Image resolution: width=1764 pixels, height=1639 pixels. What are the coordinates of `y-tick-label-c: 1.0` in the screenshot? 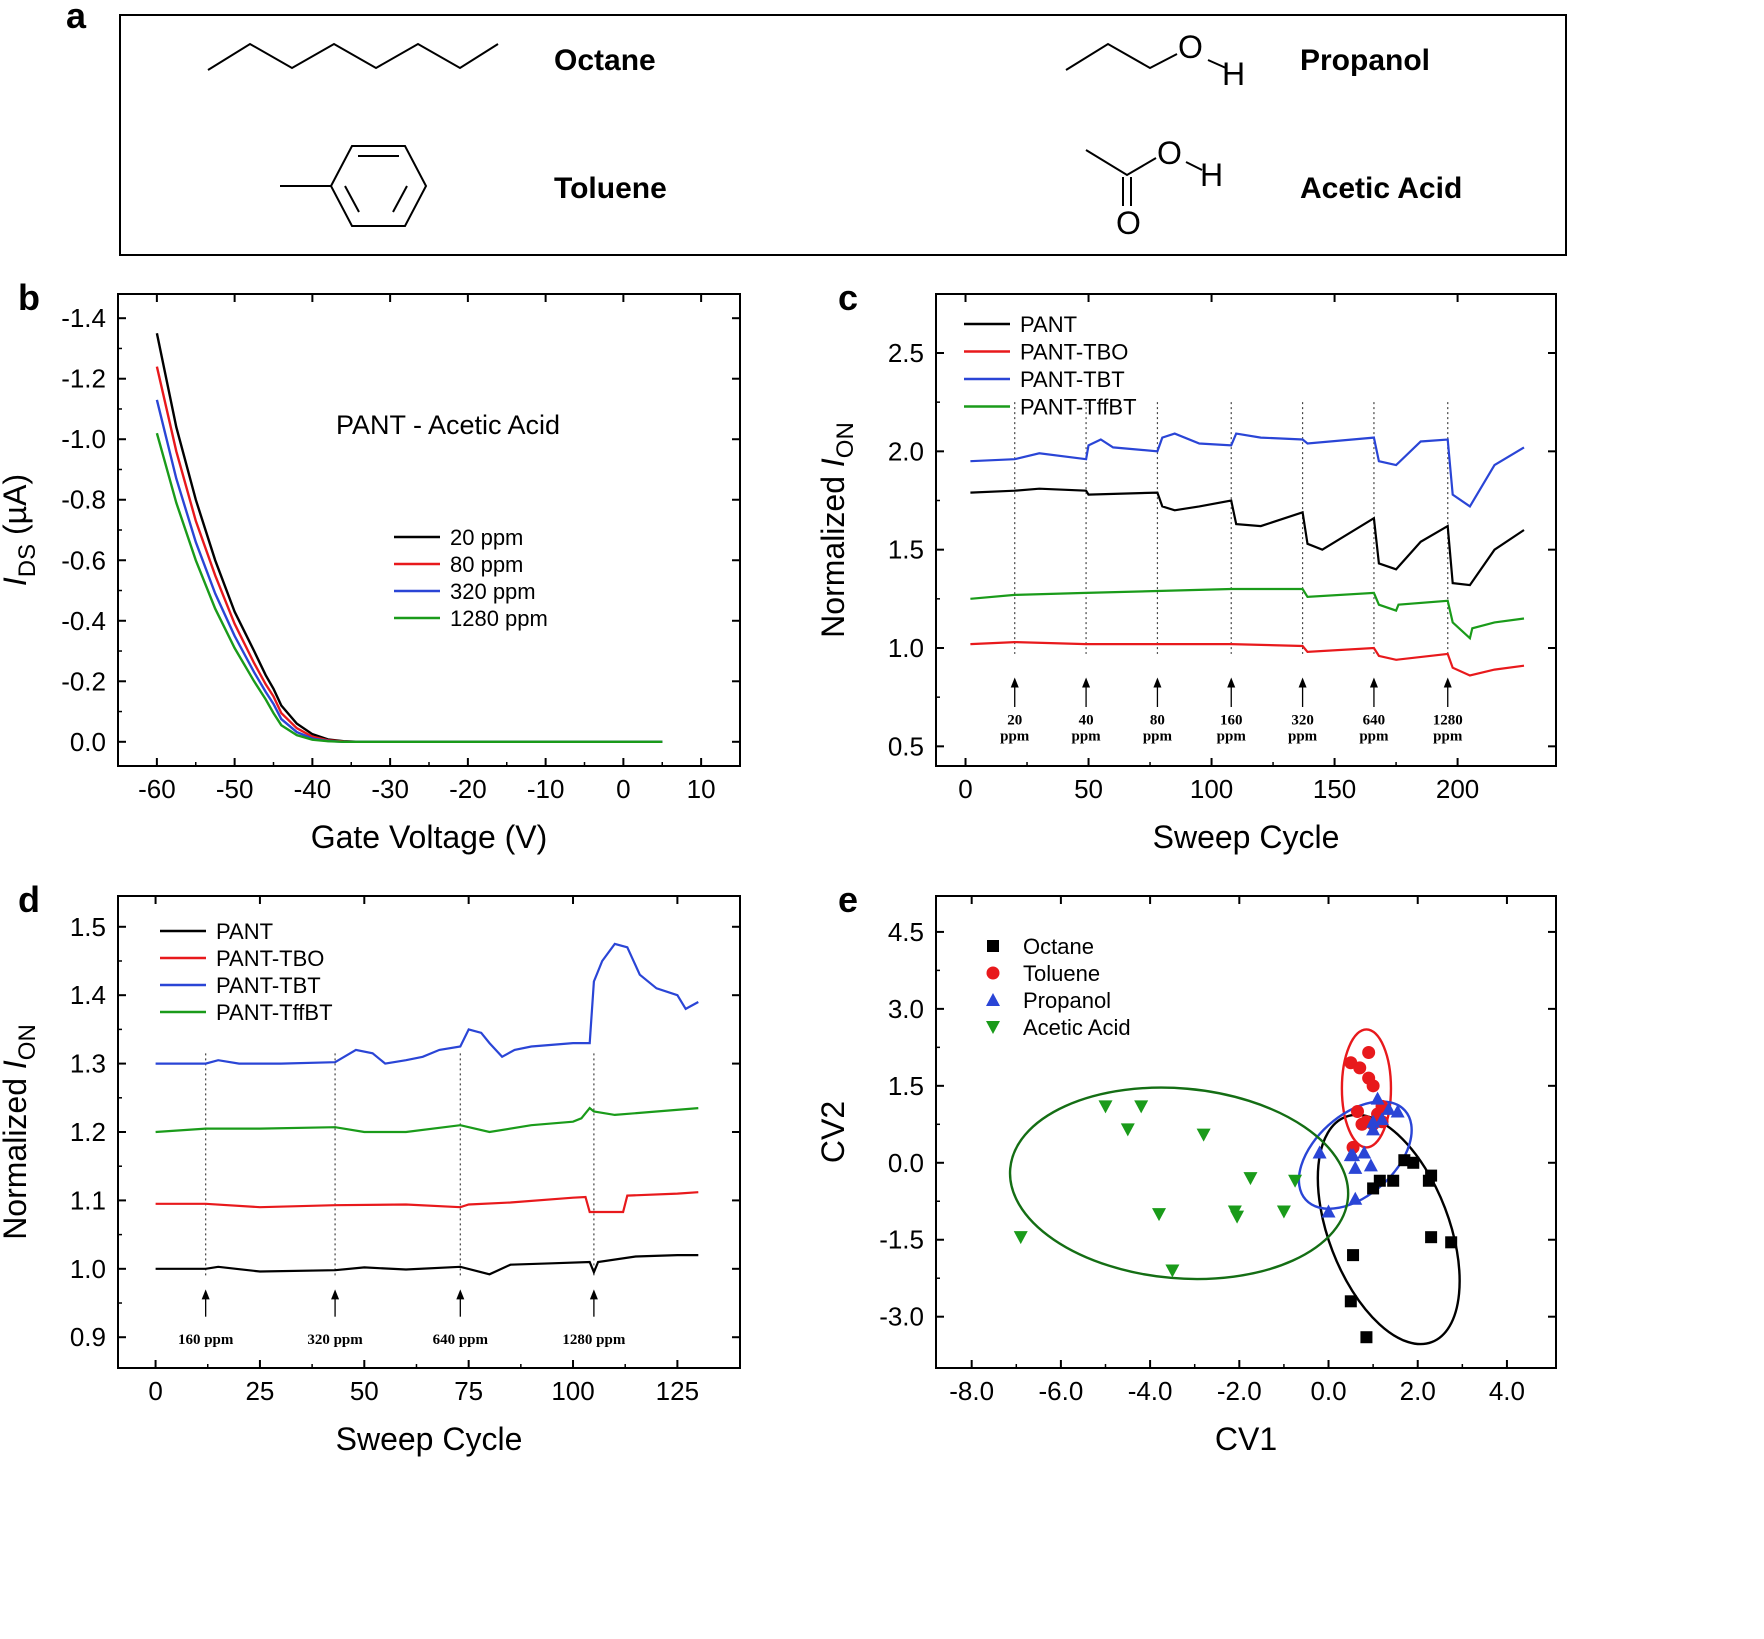 It's located at (906, 648).